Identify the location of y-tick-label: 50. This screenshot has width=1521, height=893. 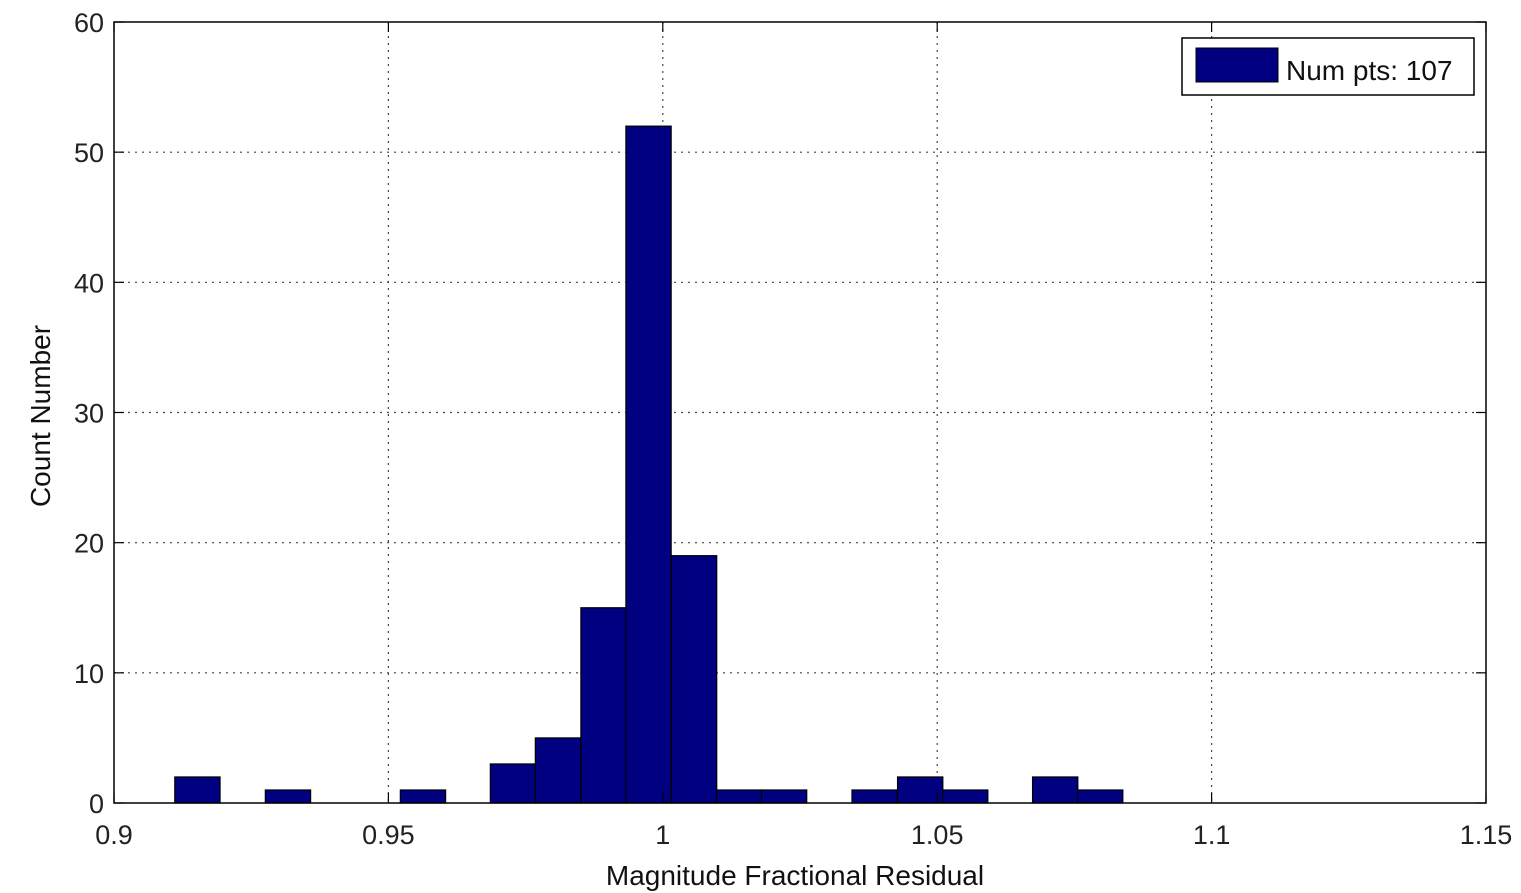
(89, 153).